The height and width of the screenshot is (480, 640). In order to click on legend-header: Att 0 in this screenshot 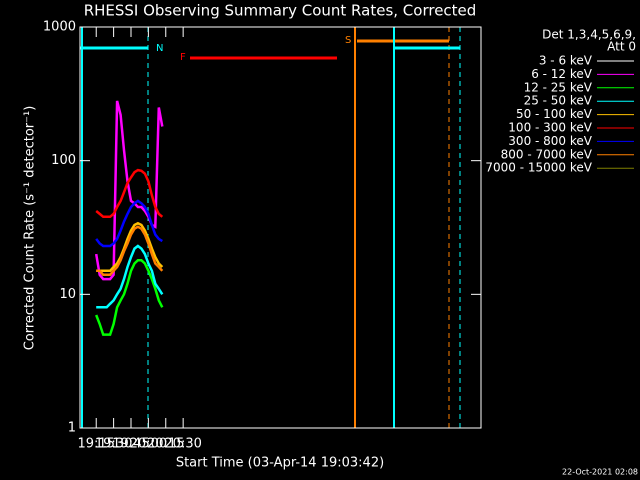, I will do `click(621, 47)`.